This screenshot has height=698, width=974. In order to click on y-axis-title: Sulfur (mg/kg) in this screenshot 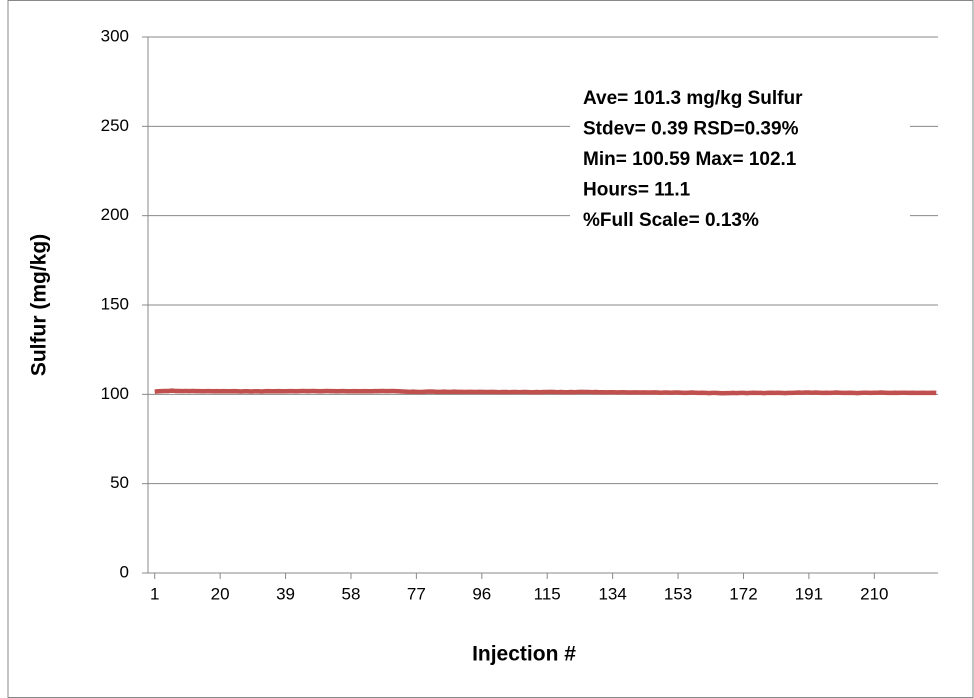, I will do `click(39, 305)`.